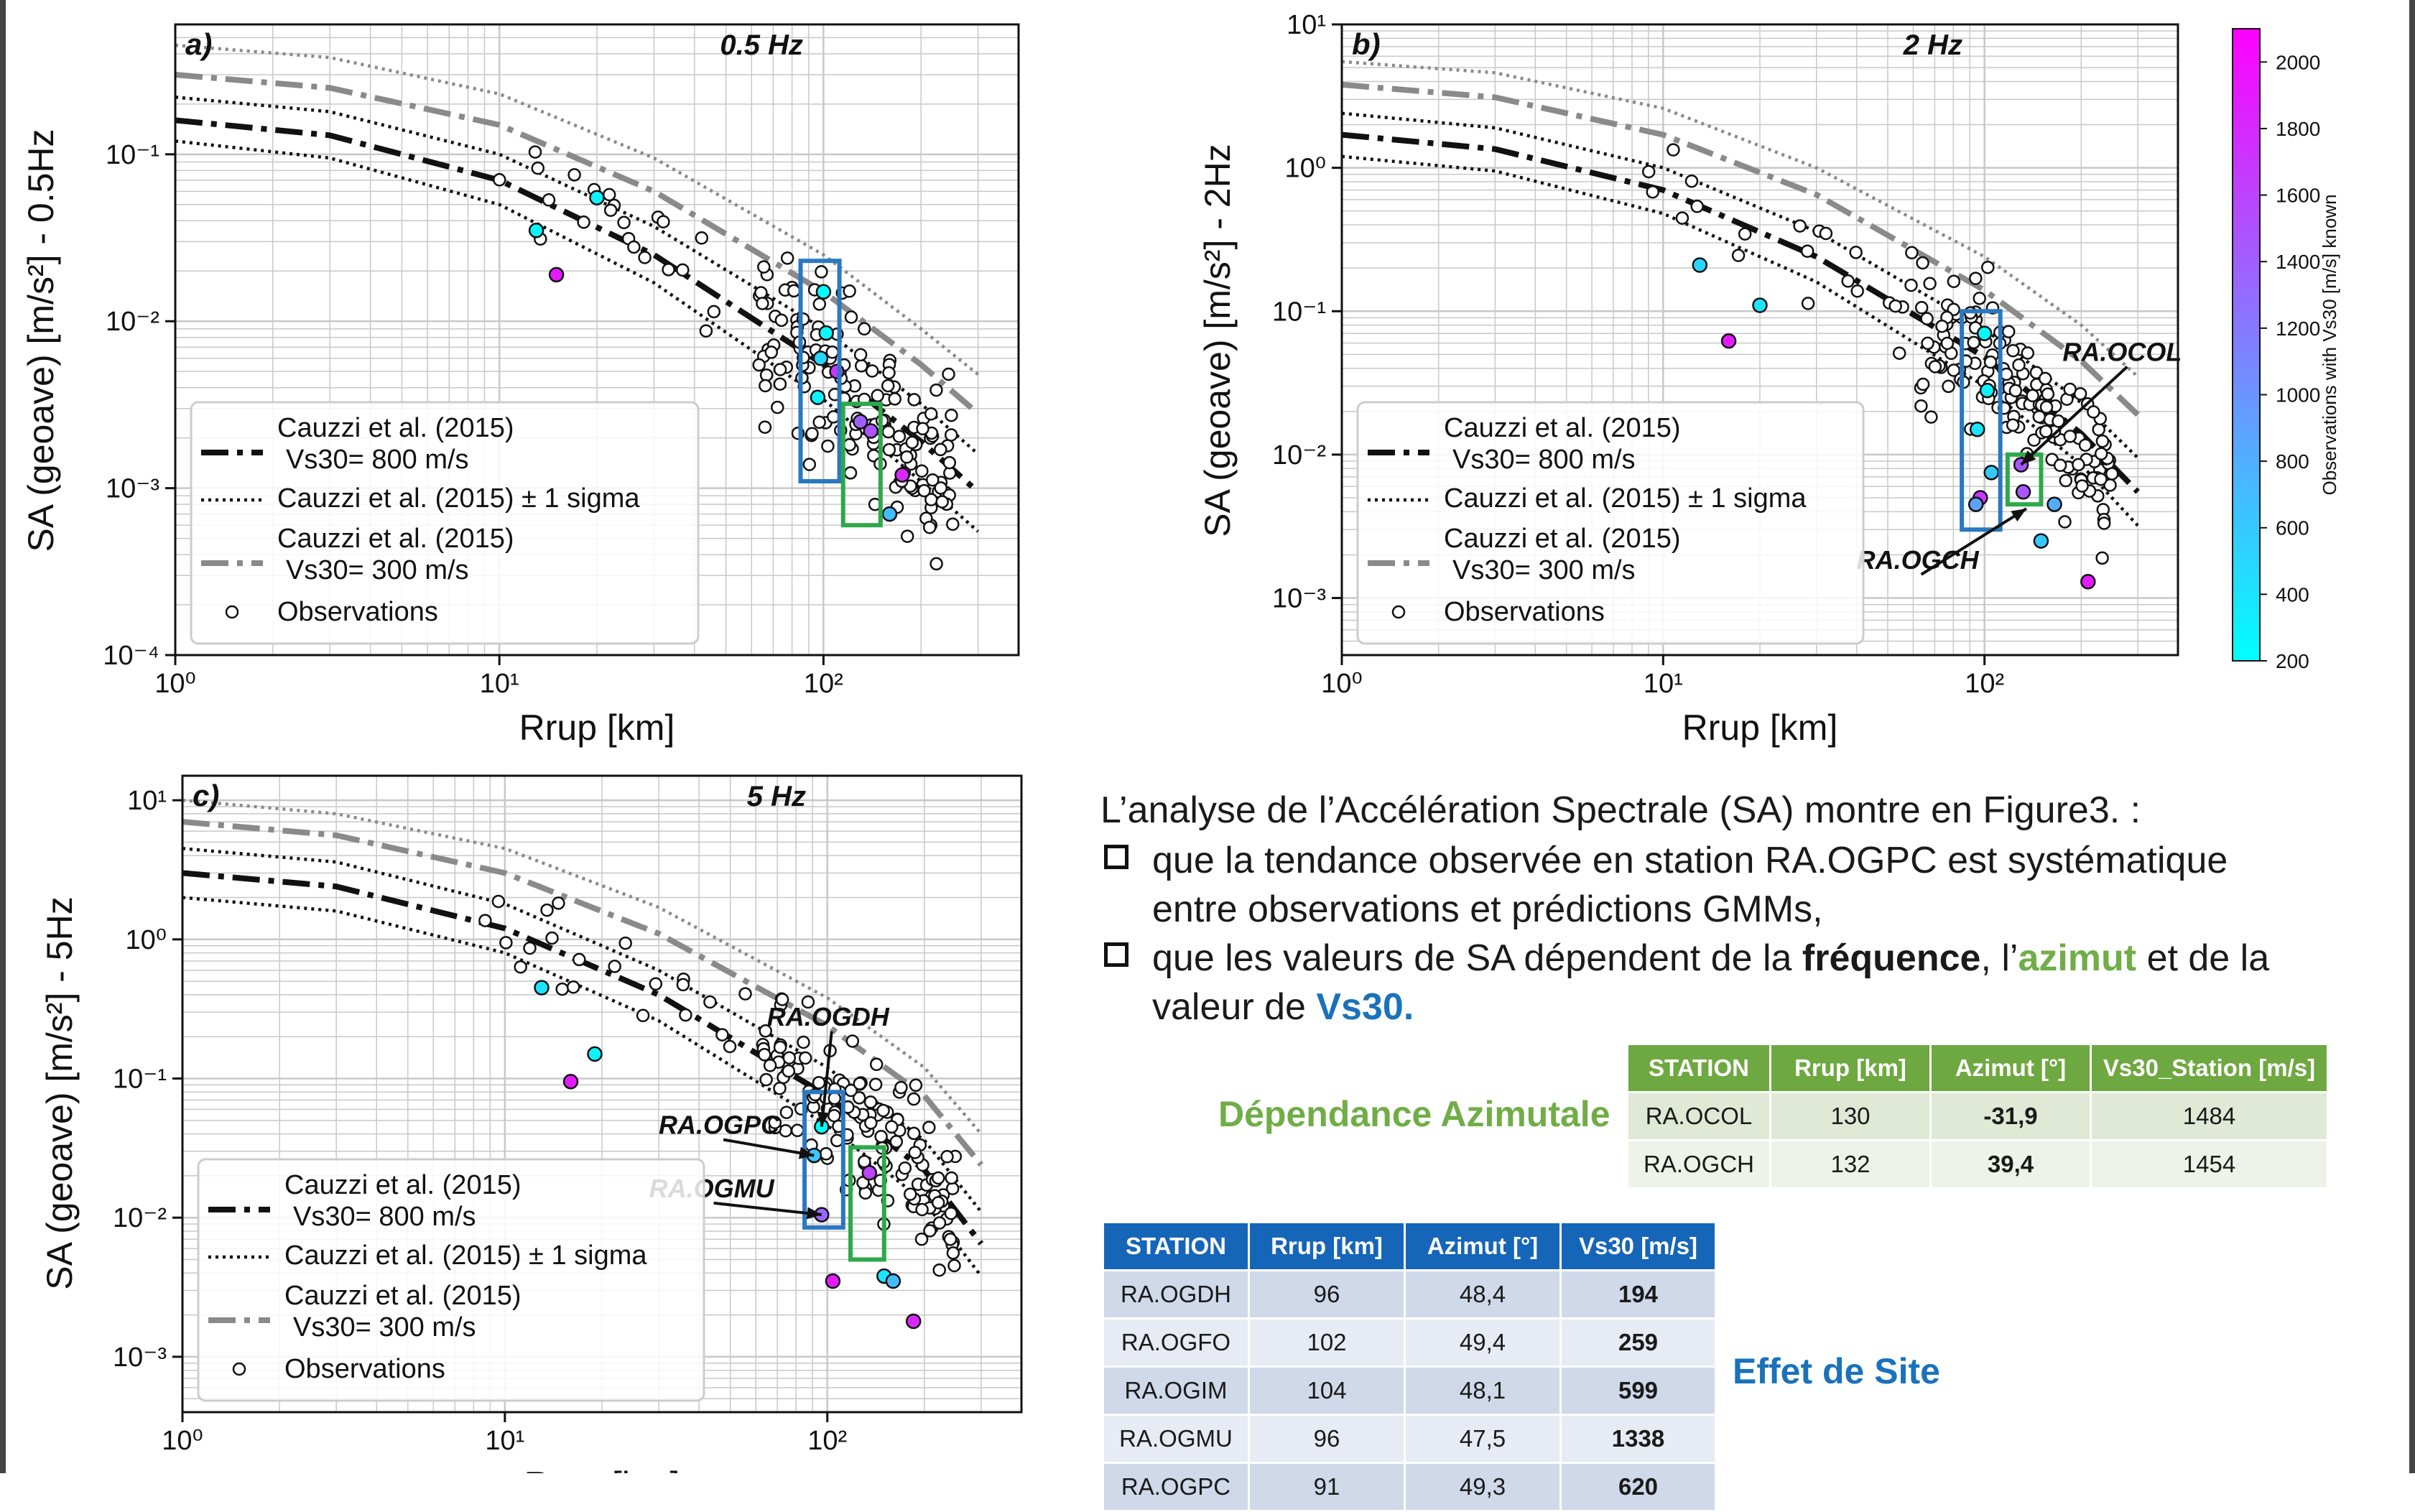 The image size is (2415, 1512). What do you see at coordinates (232, 612) in the screenshot?
I see `legend-marker-observations` at bounding box center [232, 612].